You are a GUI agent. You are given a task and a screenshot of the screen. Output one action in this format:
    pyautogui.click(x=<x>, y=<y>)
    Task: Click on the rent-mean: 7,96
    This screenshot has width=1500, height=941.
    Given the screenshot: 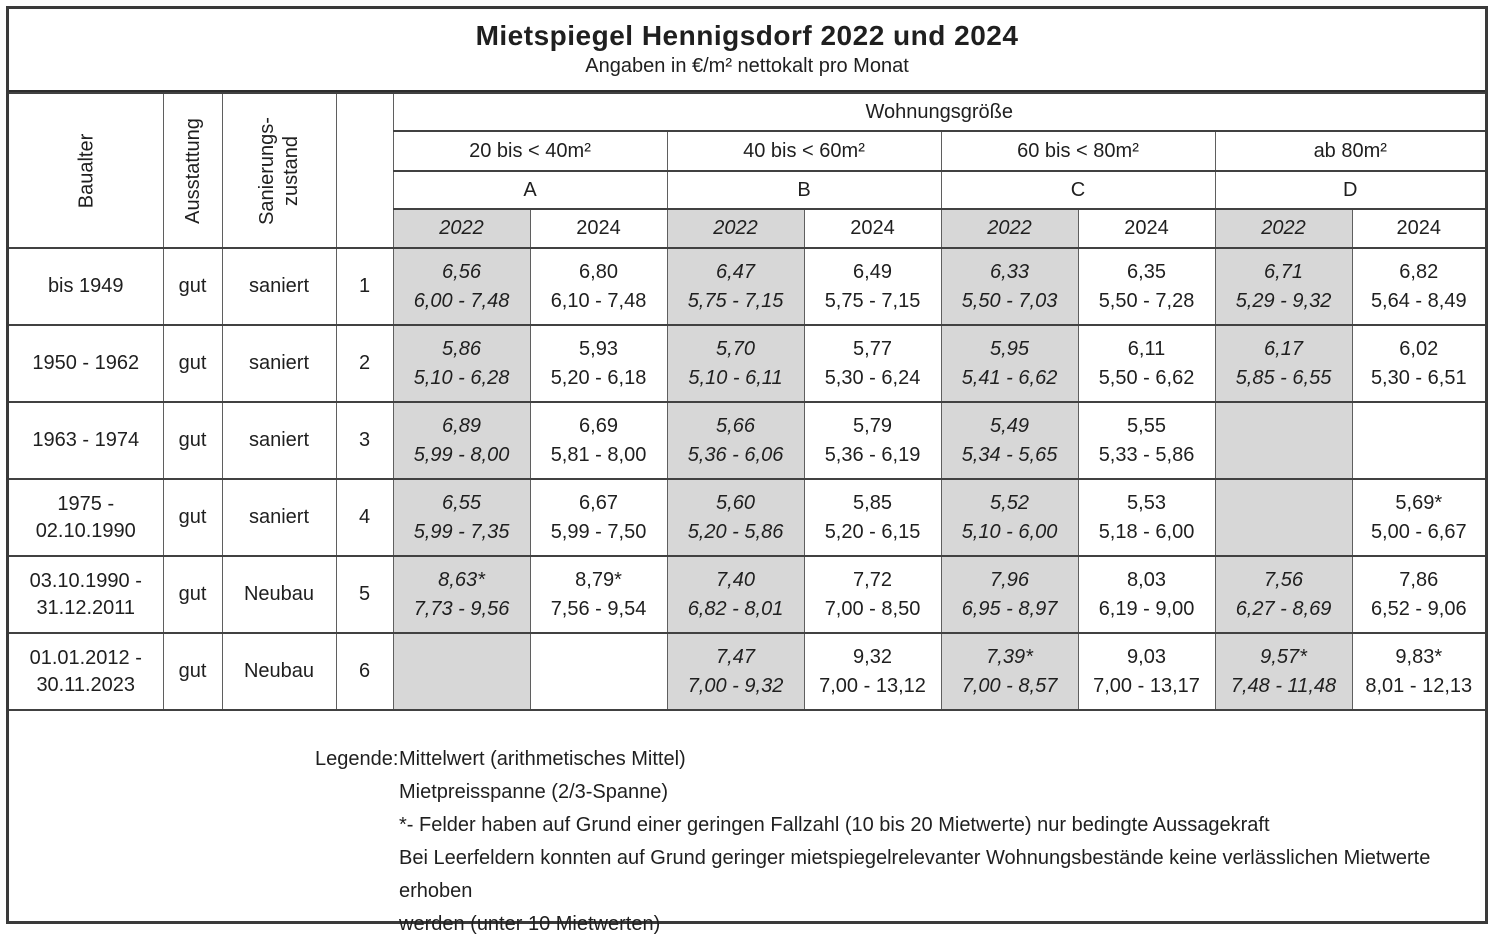 What is the action you would take?
    pyautogui.click(x=1009, y=579)
    